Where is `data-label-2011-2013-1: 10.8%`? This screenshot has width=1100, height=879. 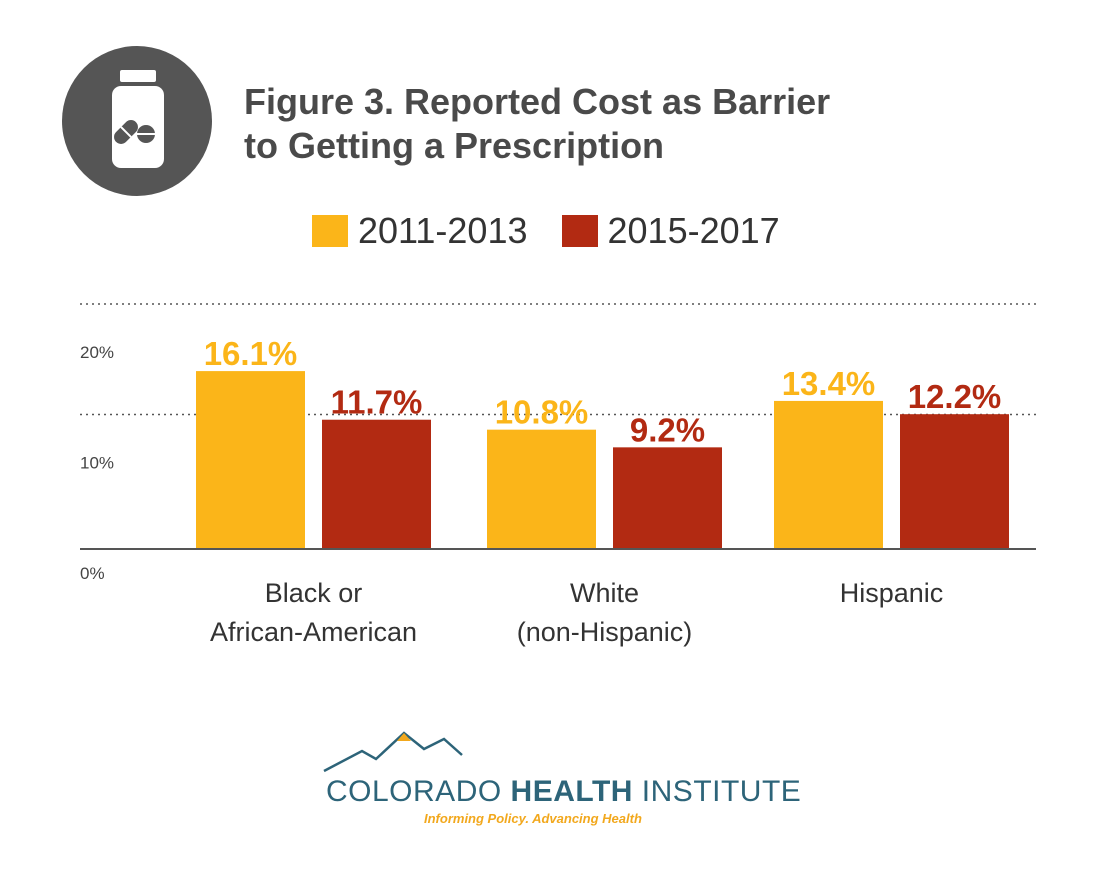 data-label-2011-2013-1: 10.8% is located at coordinates (542, 412).